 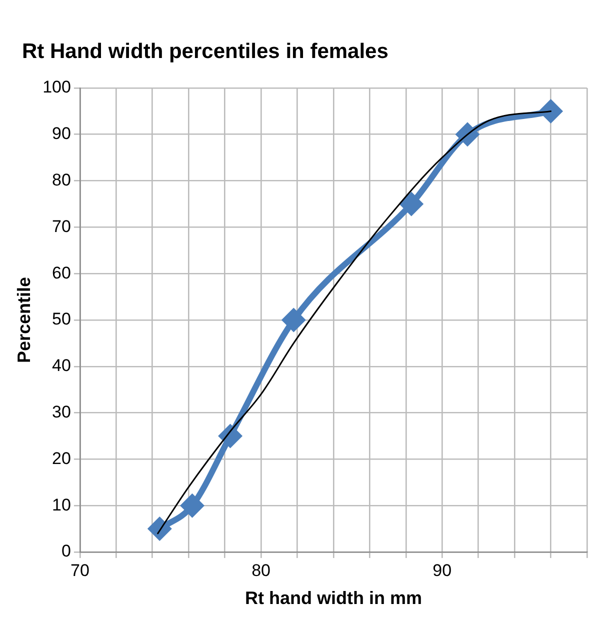 What do you see at coordinates (61, 134) in the screenshot?
I see `y-tick-label: 90` at bounding box center [61, 134].